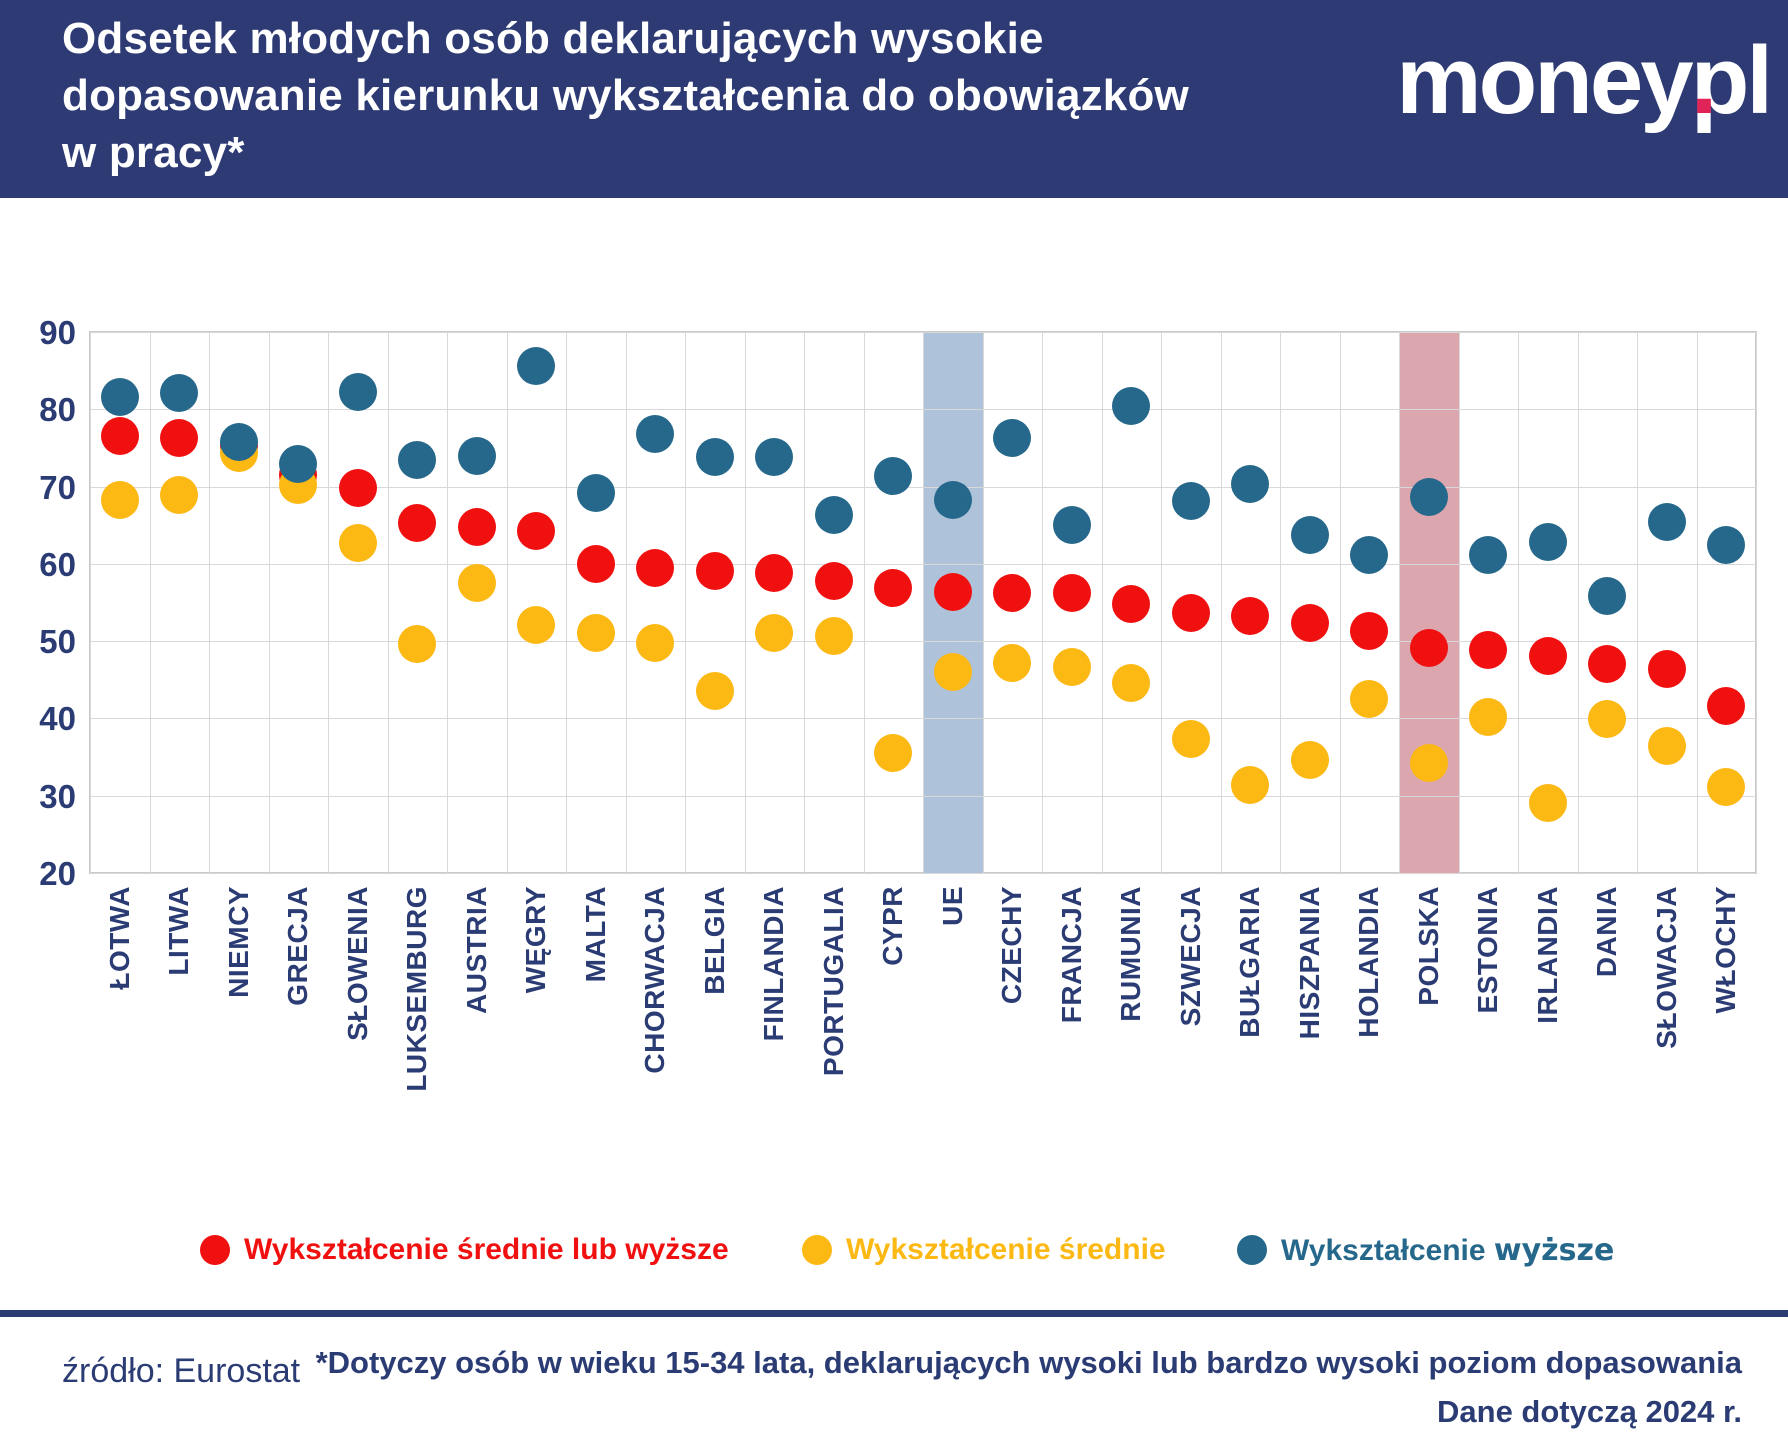 This screenshot has height=1440, width=1788. Describe the element at coordinates (1190, 956) in the screenshot. I see `x-axis-label: SZWECJA` at that location.